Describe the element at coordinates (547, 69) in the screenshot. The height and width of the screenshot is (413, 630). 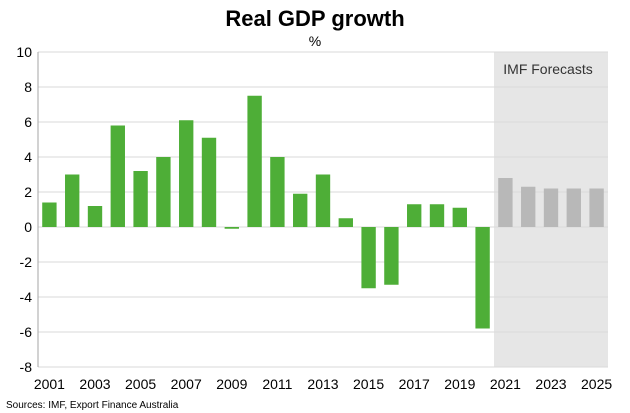
I see `forecast-label: IMF Forecasts` at that location.